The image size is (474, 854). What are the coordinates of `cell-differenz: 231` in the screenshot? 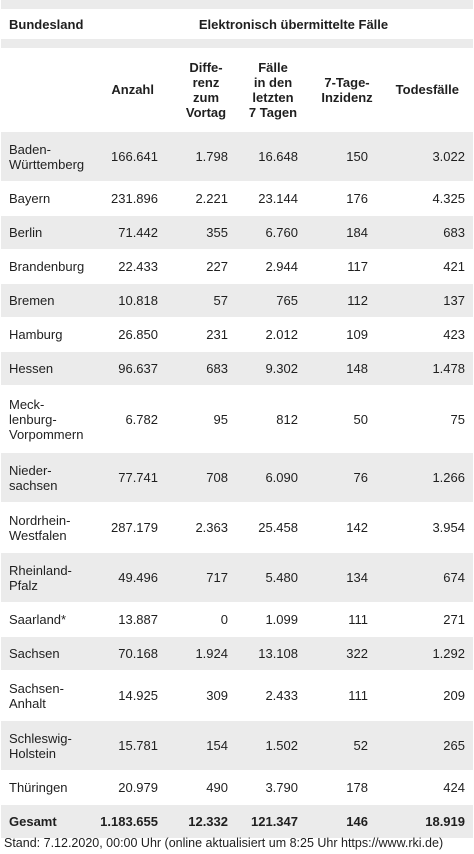 It's located at (201, 334).